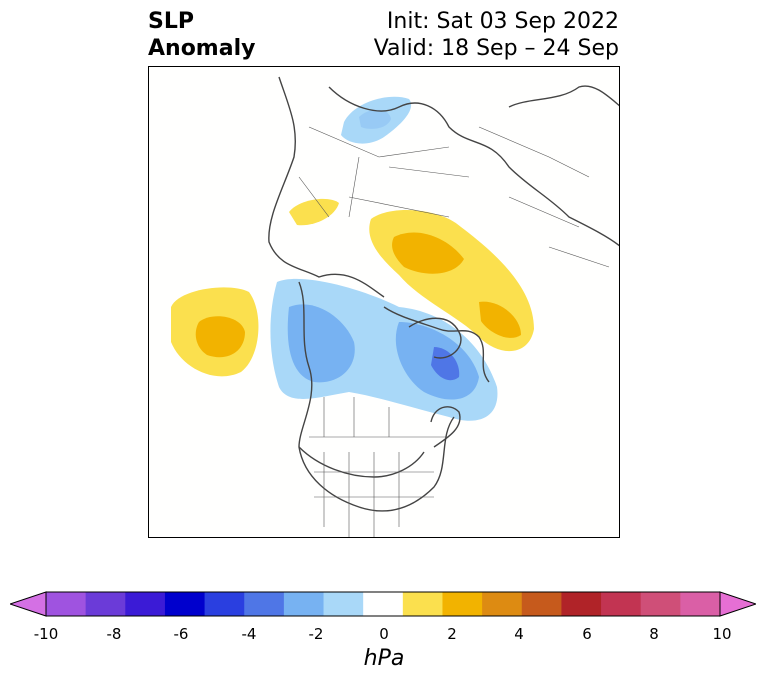  I want to click on tick-label: -8, so click(114, 634).